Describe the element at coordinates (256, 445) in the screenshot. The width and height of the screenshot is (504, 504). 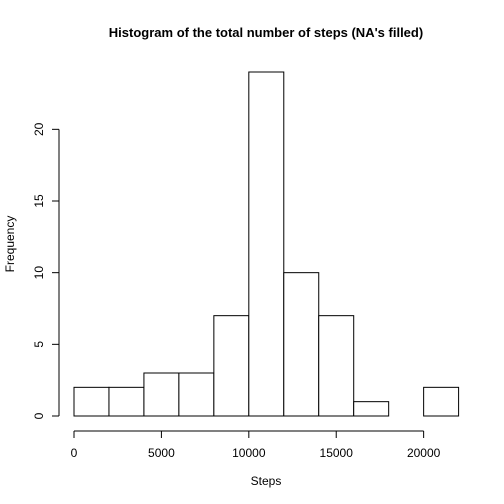
I see `x-axis: 0 5000 10000 15000 20000` at that location.